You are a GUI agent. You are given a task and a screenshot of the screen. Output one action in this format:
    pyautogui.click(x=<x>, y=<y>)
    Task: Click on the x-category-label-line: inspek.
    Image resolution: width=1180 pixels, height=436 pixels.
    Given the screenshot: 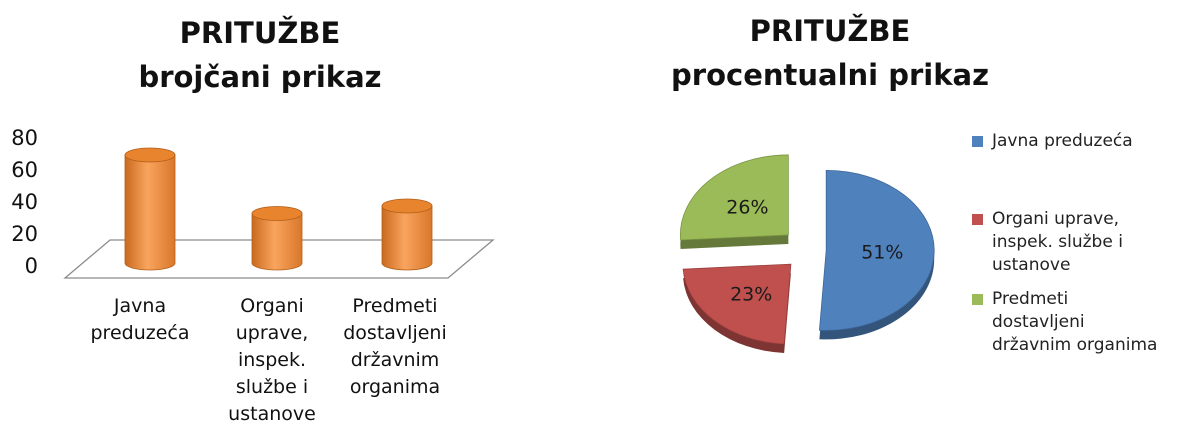 What is the action you would take?
    pyautogui.click(x=271, y=360)
    